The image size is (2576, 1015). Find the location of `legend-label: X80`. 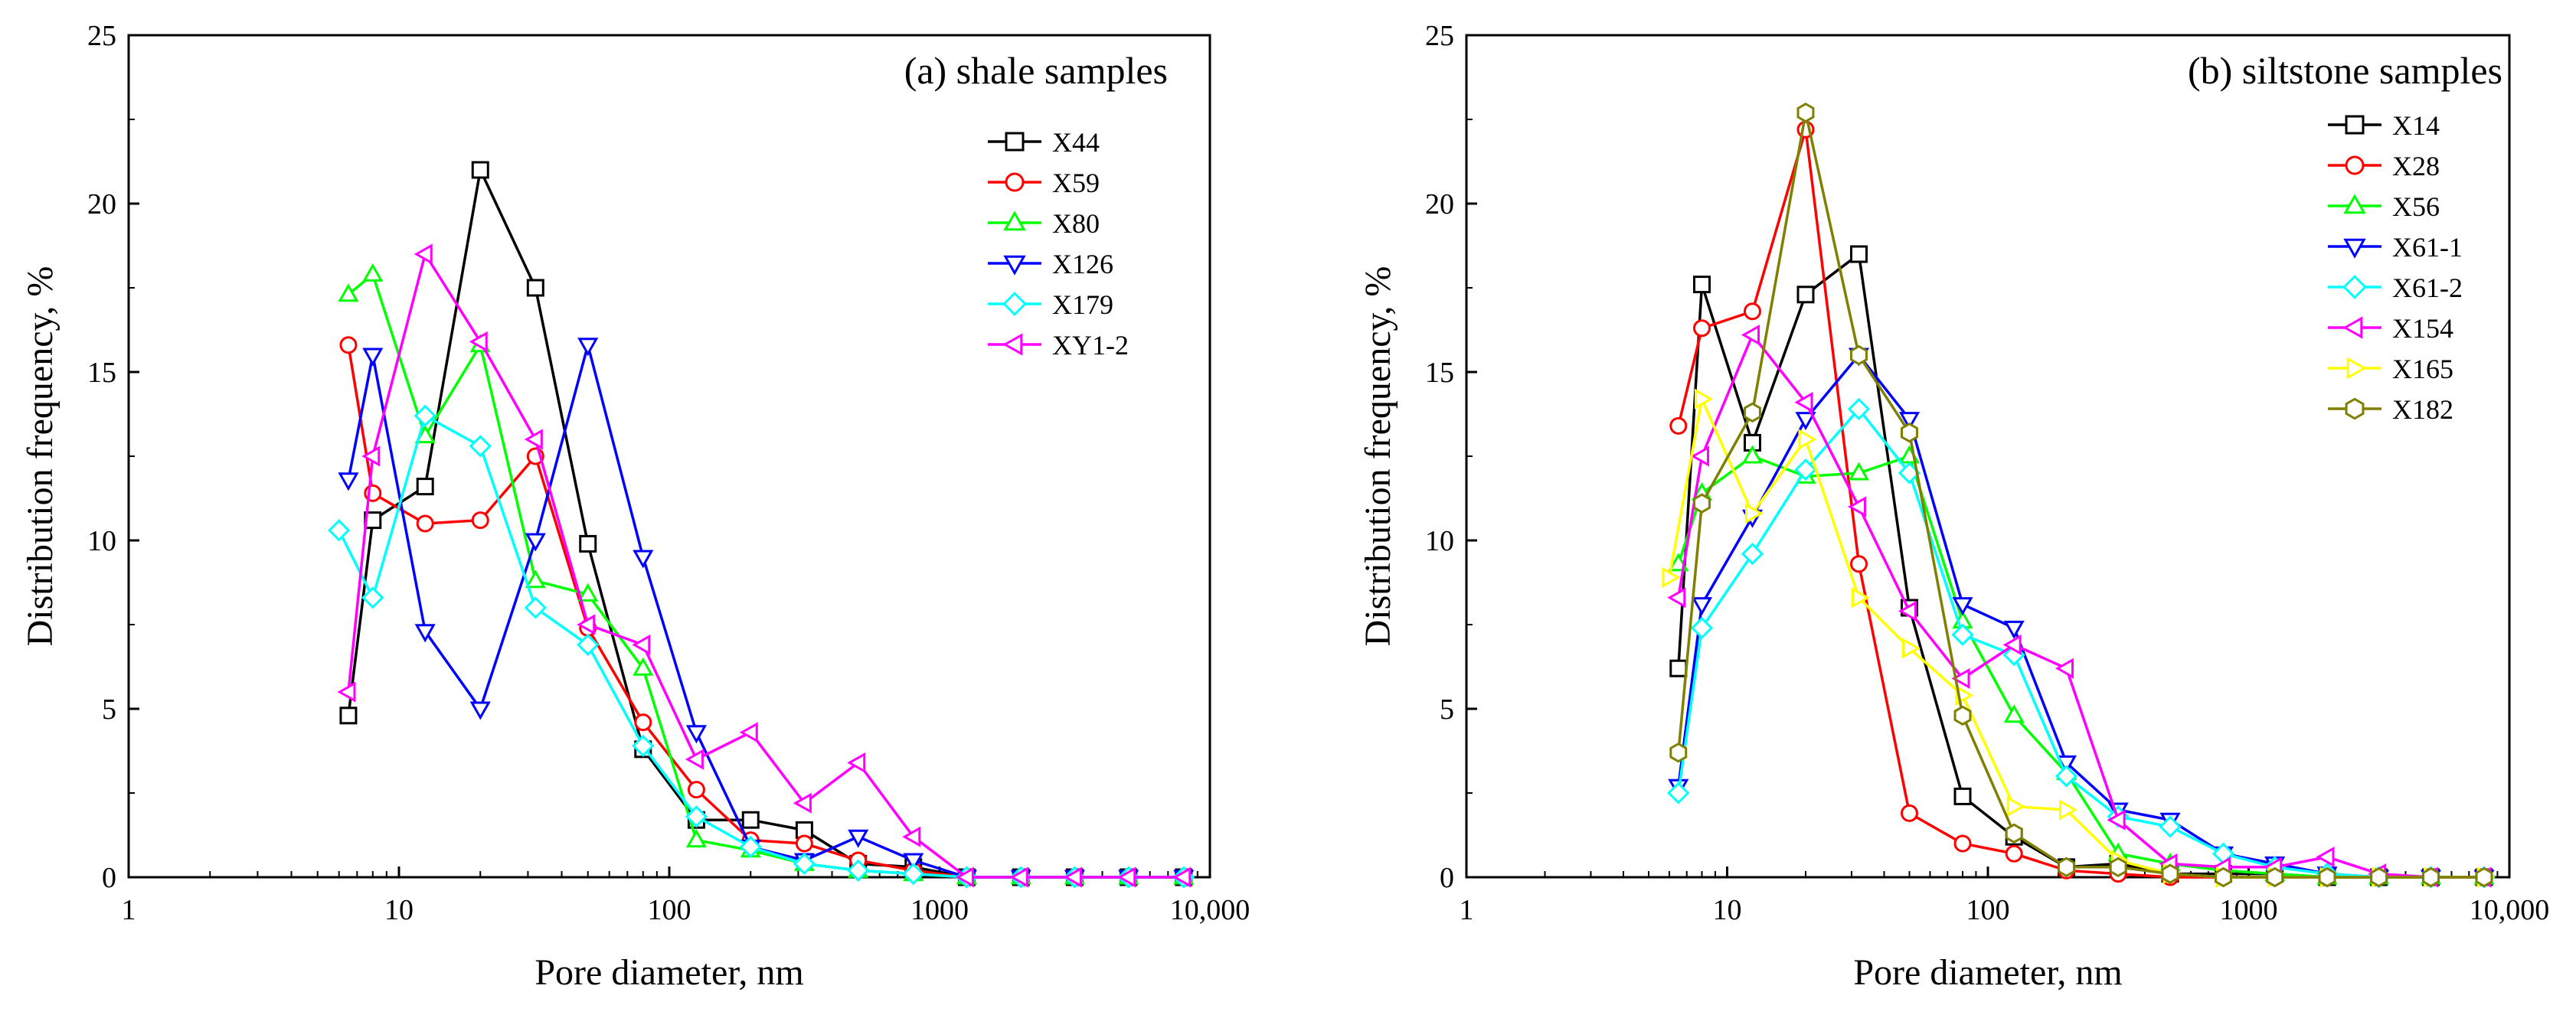

legend-label: X80 is located at coordinates (1076, 223).